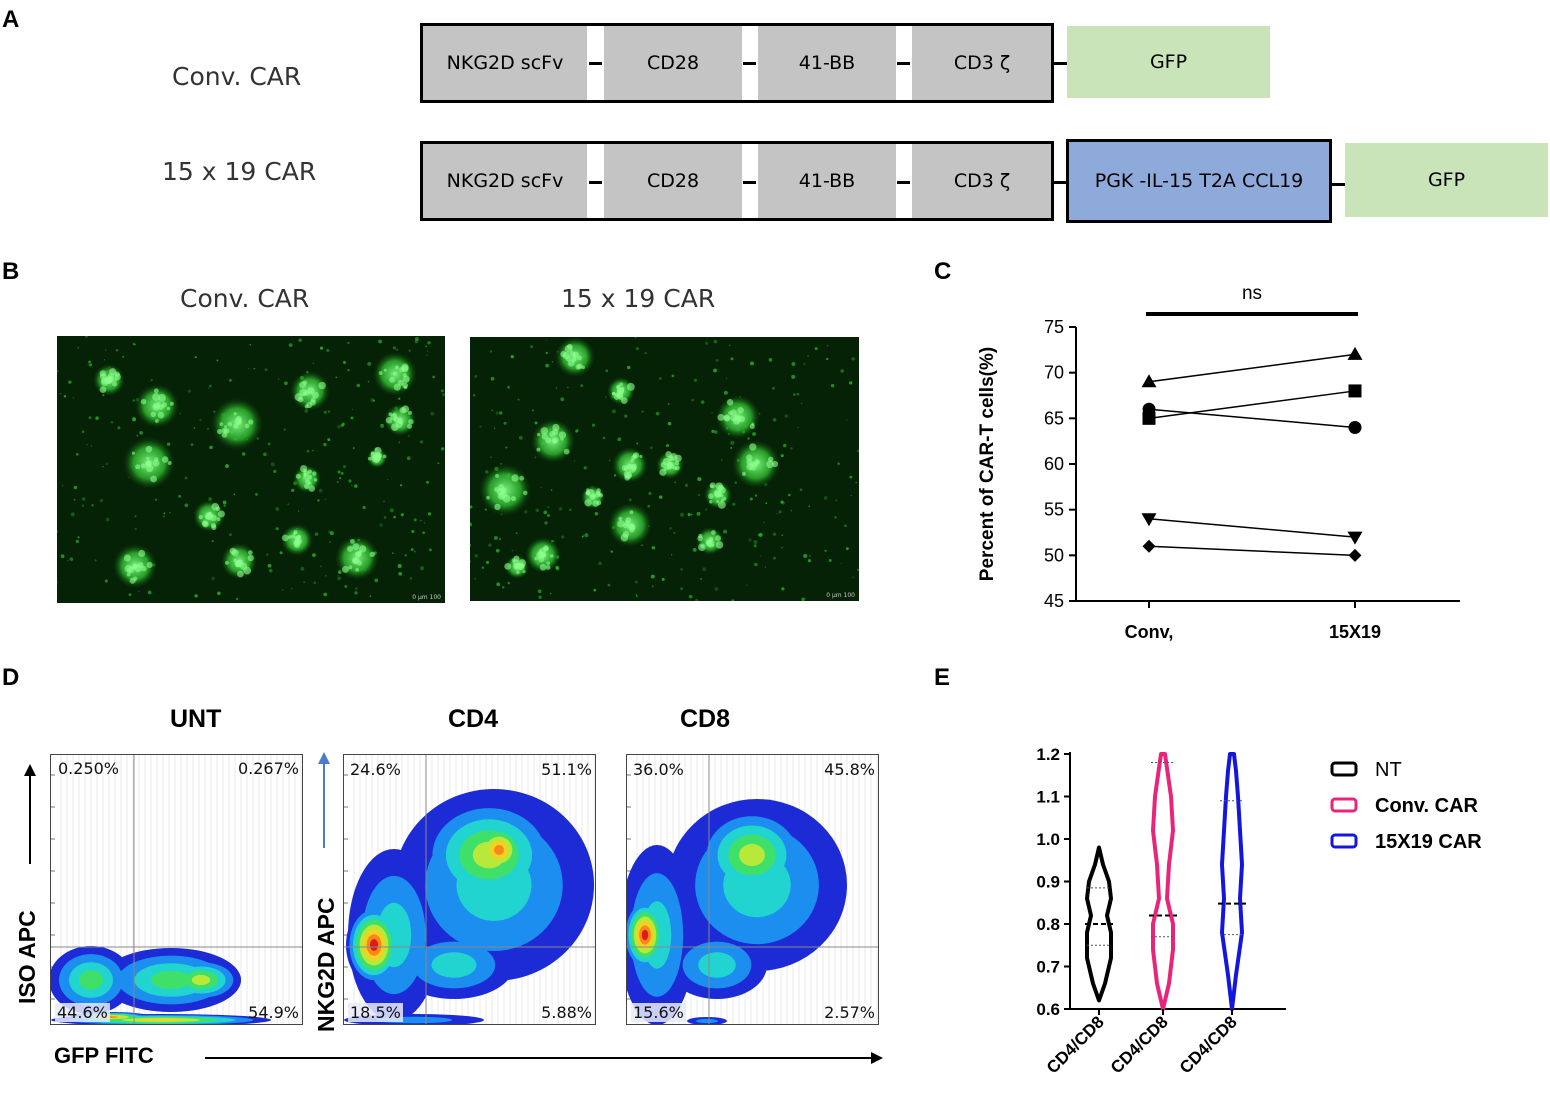 The width and height of the screenshot is (1550, 1101). What do you see at coordinates (1149, 409) in the screenshot?
I see `marker-circle` at bounding box center [1149, 409].